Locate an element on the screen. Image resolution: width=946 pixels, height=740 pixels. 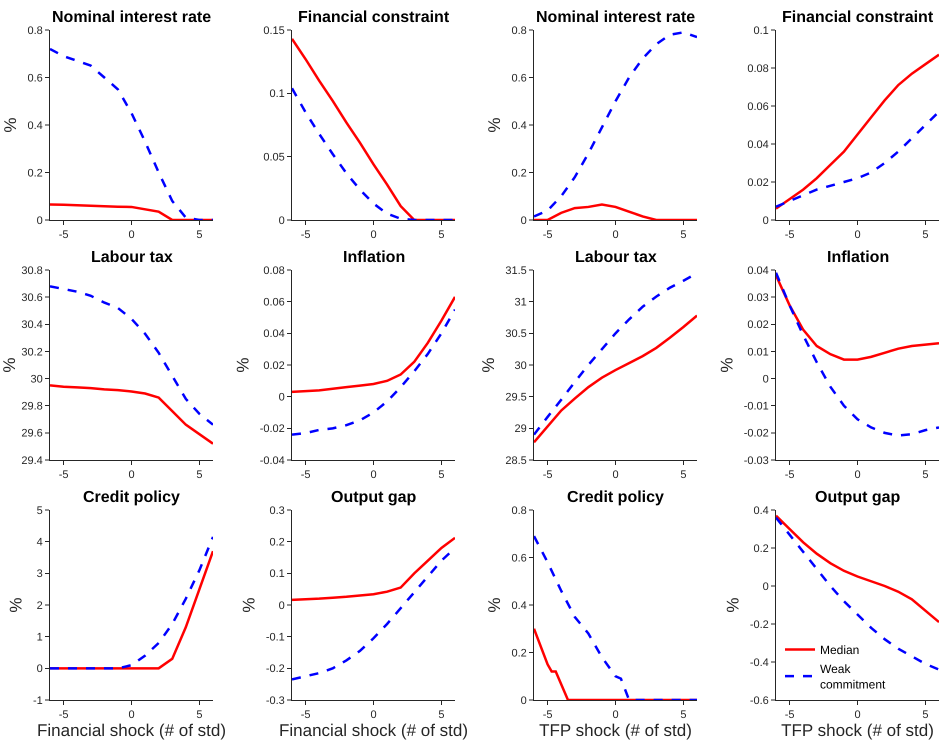
y-tick-label: 5 is located at coordinates (39, 510).